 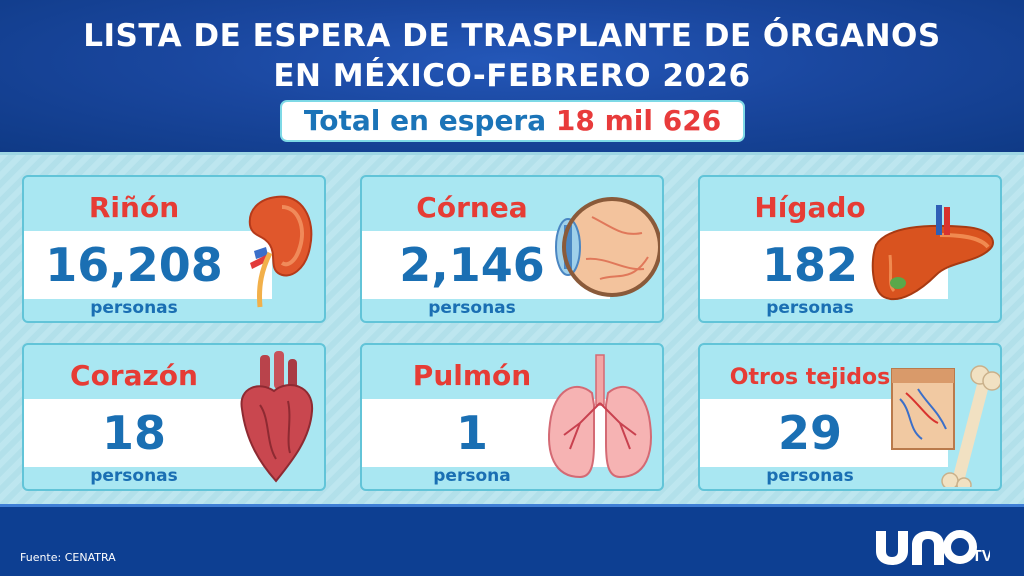 What do you see at coordinates (933, 547) in the screenshot?
I see `unotv-logo: TV` at bounding box center [933, 547].